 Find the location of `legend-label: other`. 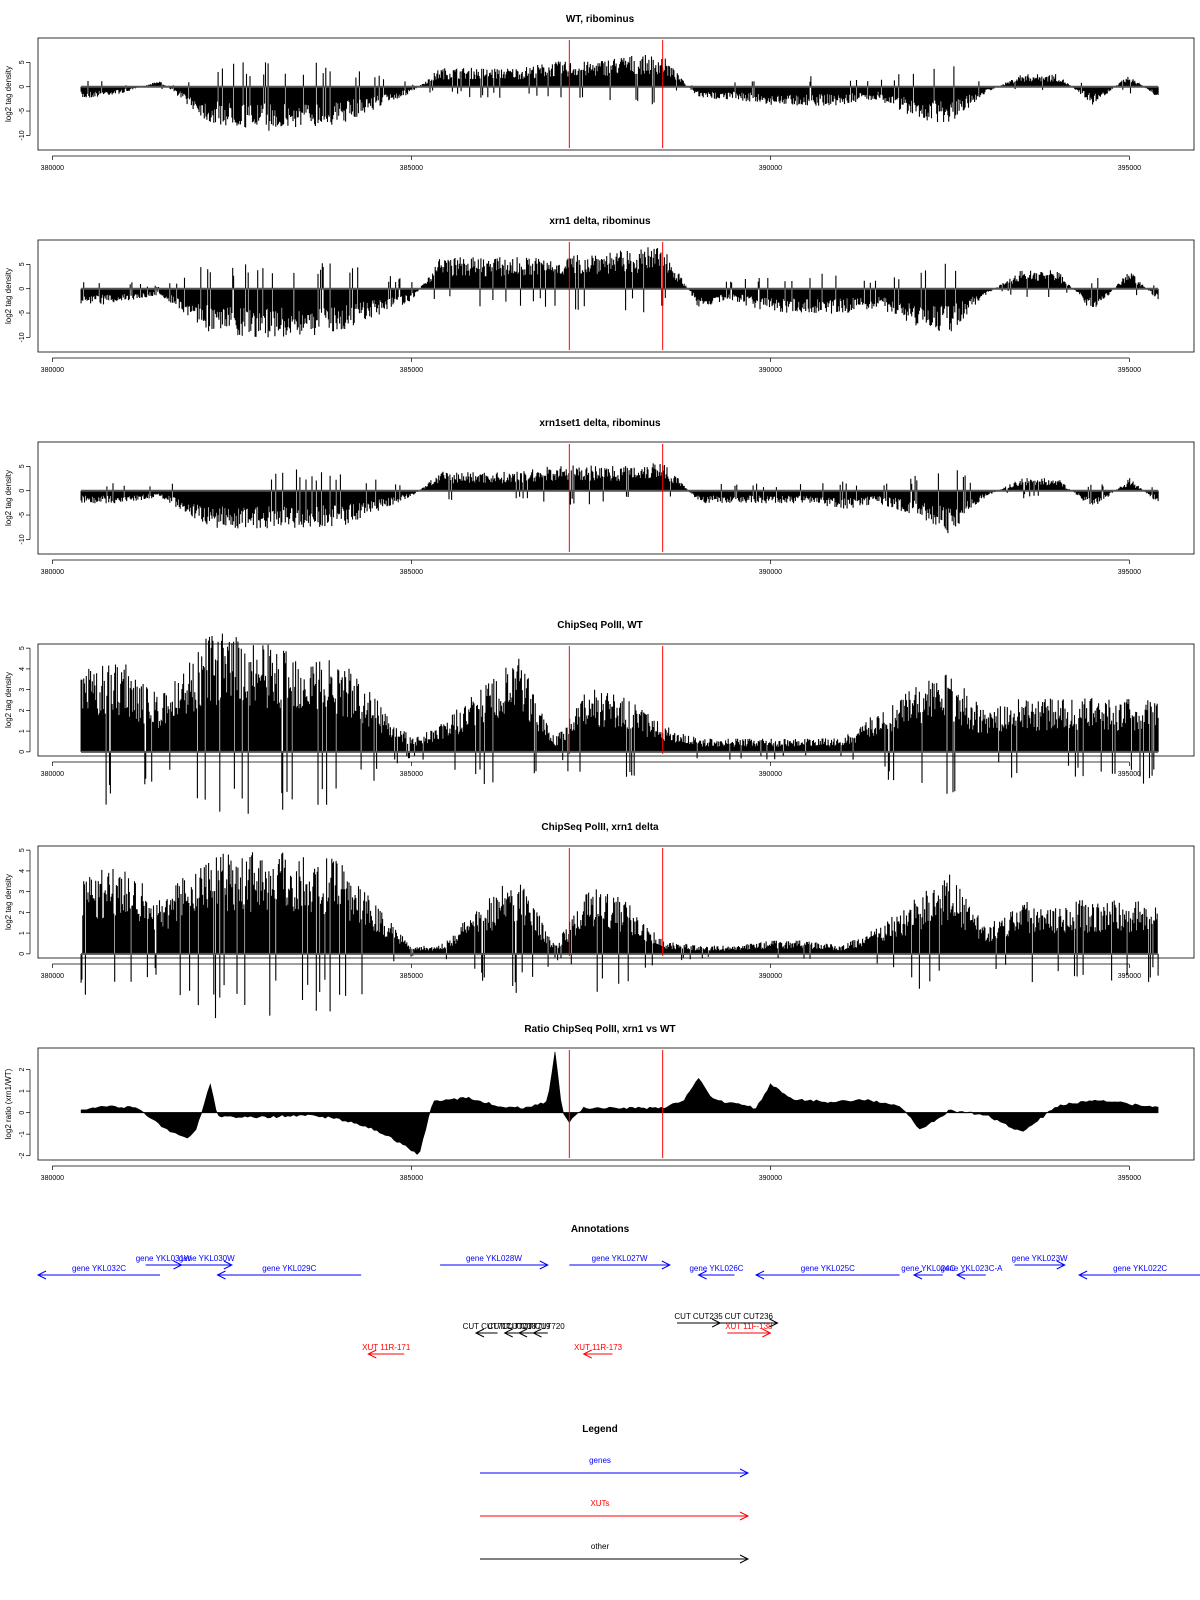

legend-label: other is located at coordinates (600, 1546).